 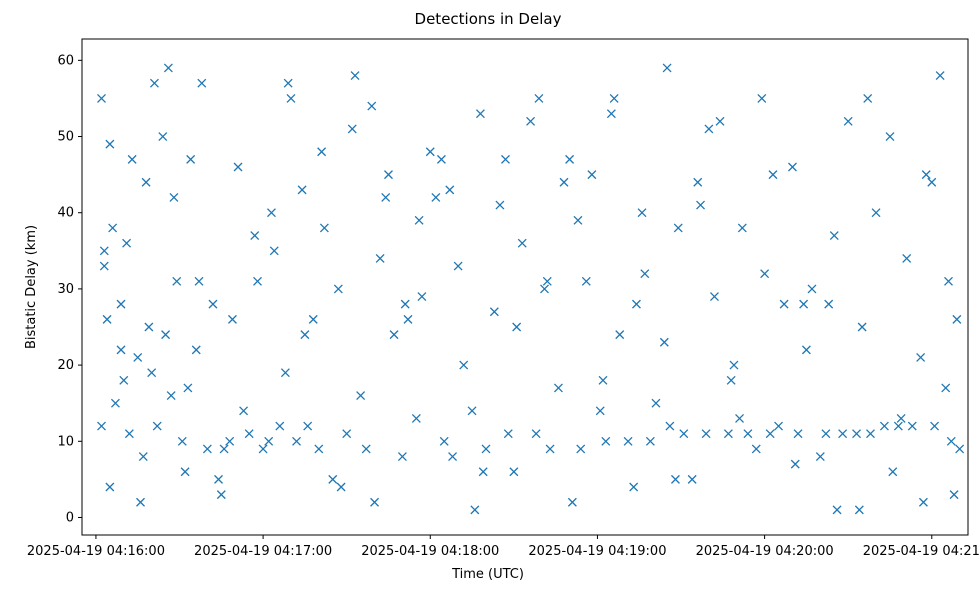 What do you see at coordinates (263, 551) in the screenshot?
I see `x-tick-label: 2025-04-19 04:17:00` at bounding box center [263, 551].